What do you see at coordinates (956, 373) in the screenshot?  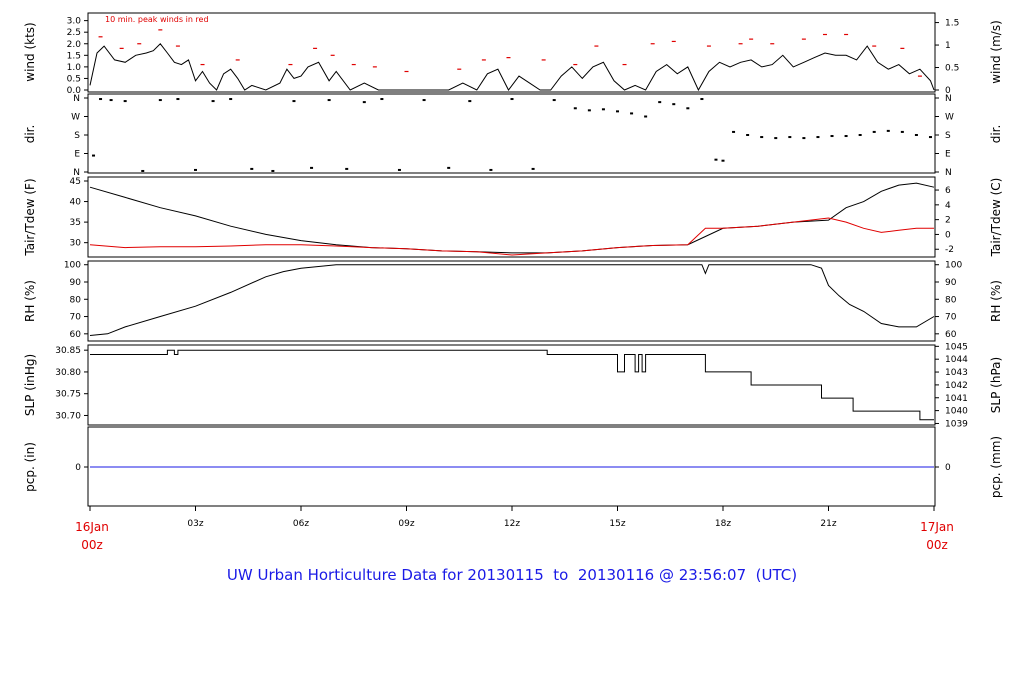 I see `slp-hpa-tick-label: 1043` at bounding box center [956, 373].